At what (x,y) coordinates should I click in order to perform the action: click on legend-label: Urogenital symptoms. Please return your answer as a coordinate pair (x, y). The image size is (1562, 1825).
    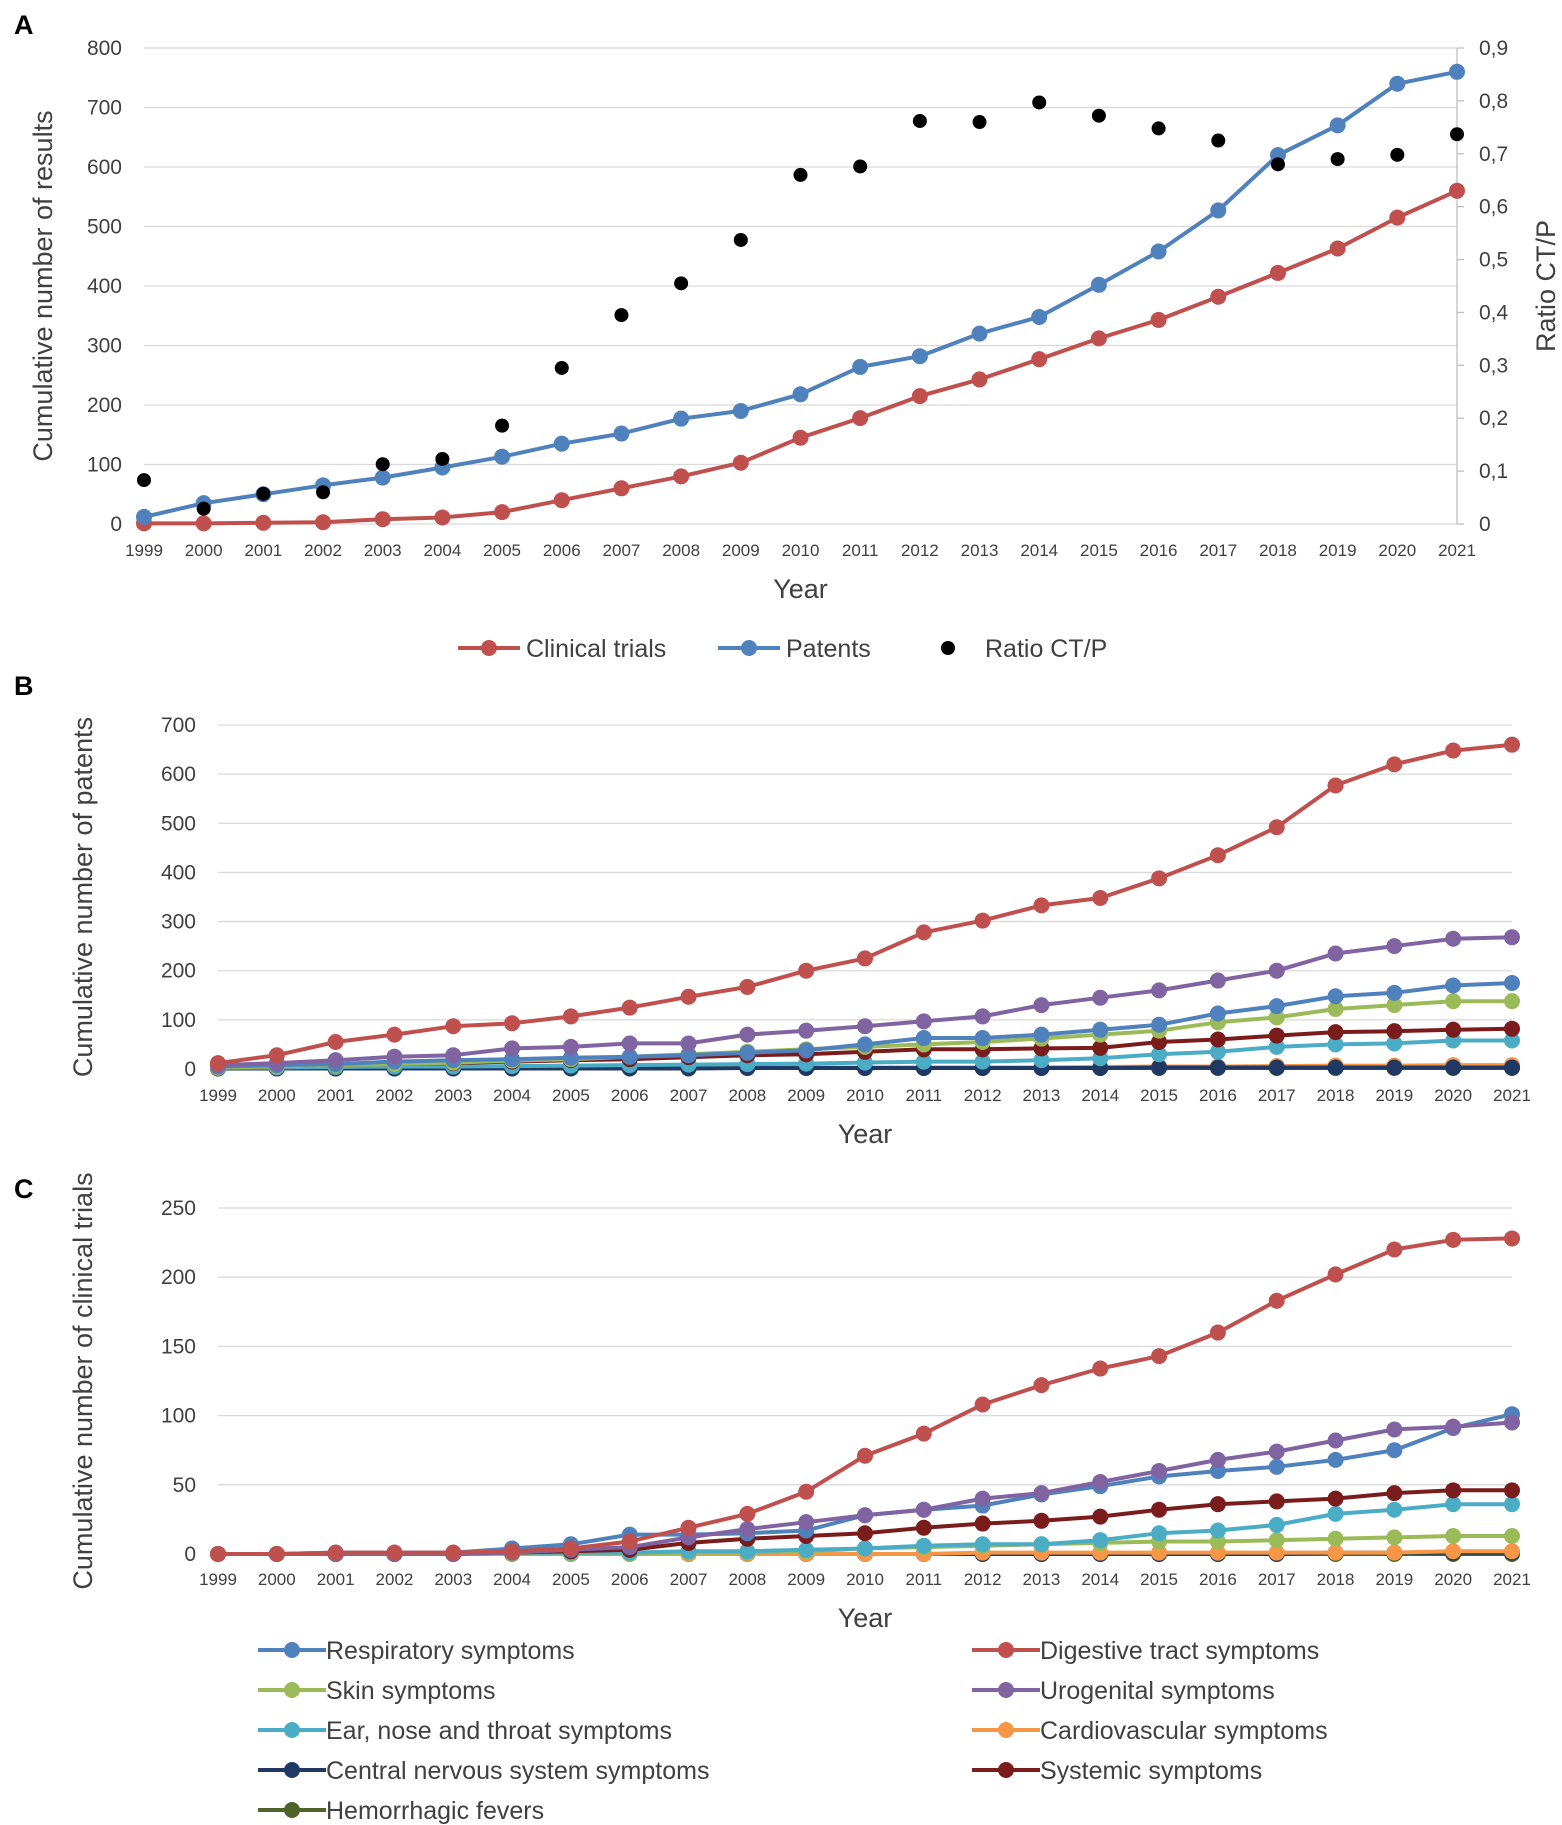
    Looking at the image, I should click on (1157, 1691).